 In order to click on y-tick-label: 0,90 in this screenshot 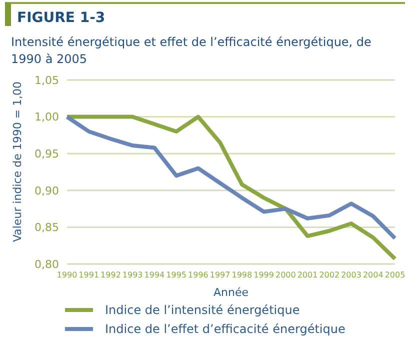, I will do `click(46, 191)`.